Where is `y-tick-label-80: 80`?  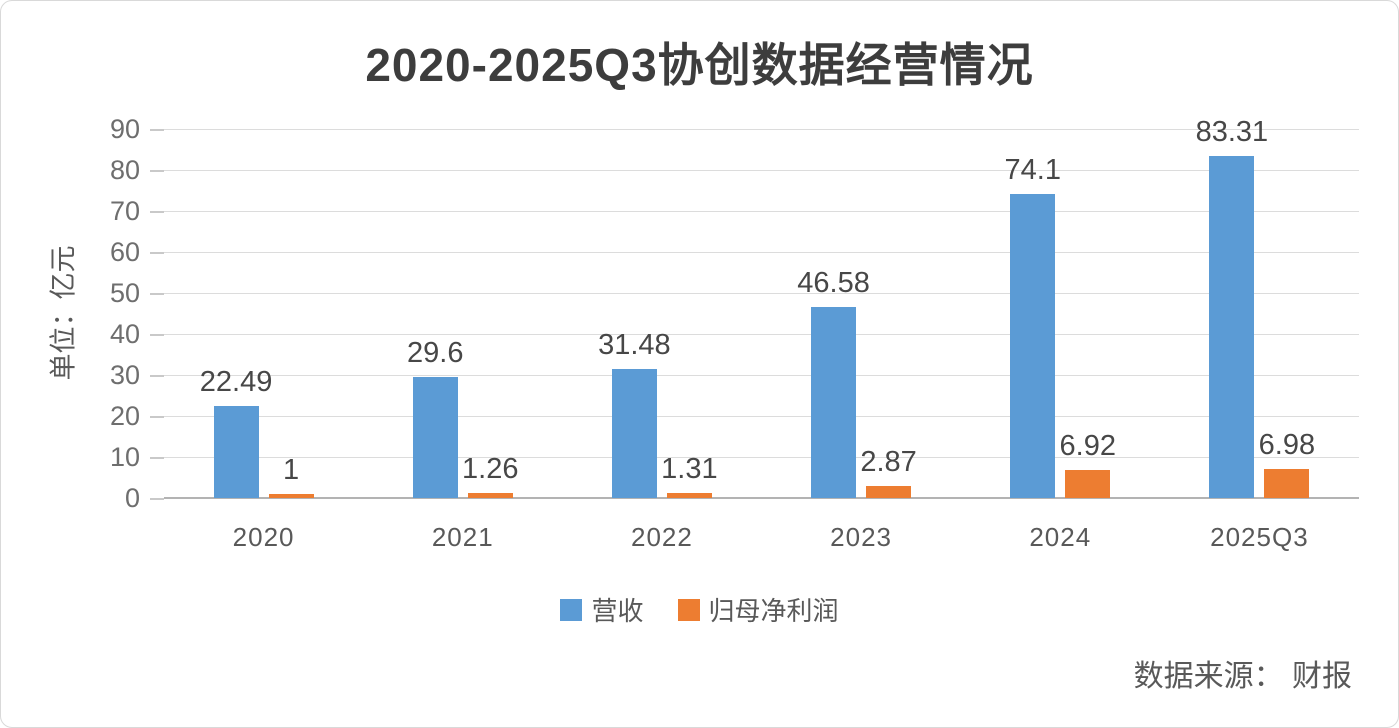
y-tick-label-80: 80 is located at coordinates (124, 170).